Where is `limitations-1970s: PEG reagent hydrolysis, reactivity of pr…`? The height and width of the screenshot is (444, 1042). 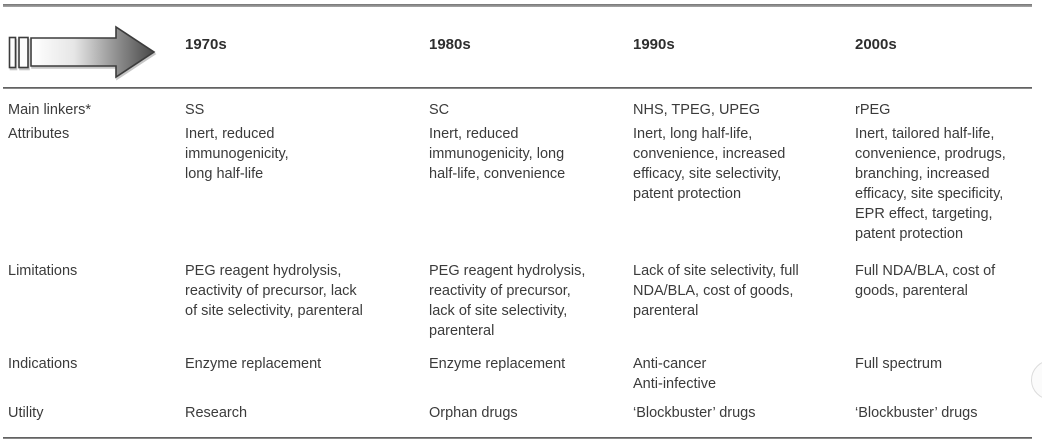 limitations-1970s: PEG reagent hydrolysis, reactivity of pr… is located at coordinates (274, 291).